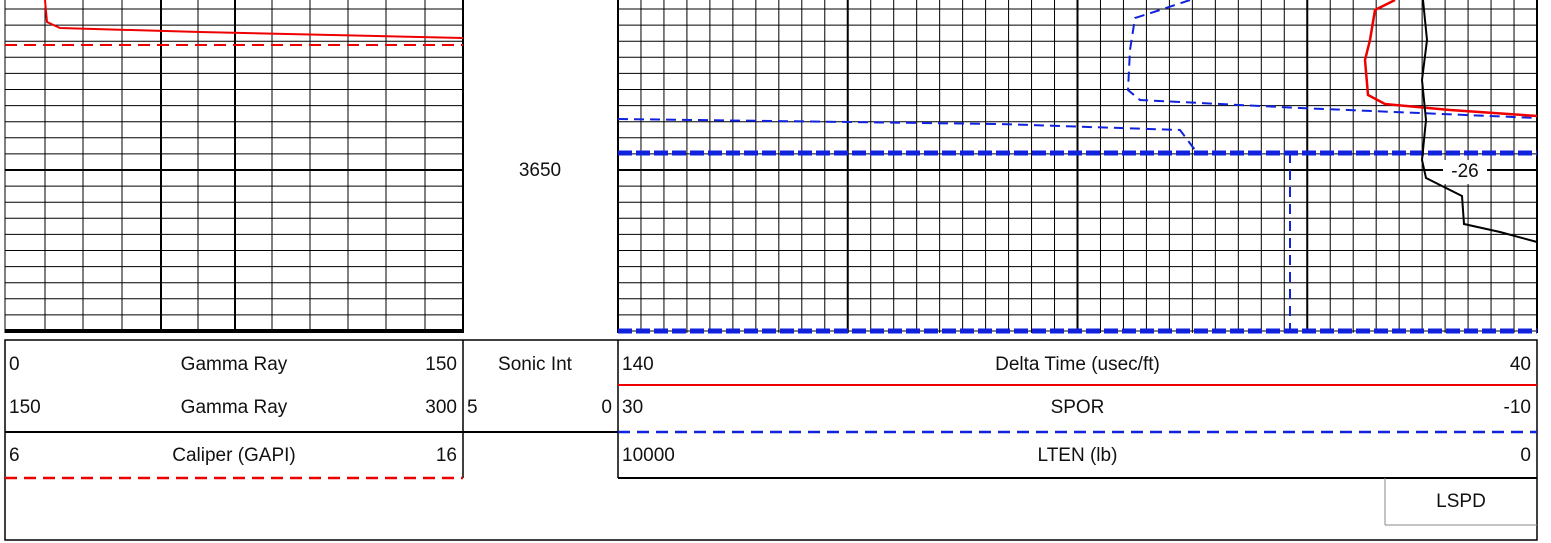 The height and width of the screenshot is (543, 1551). Describe the element at coordinates (1332, 59) in the screenshot. I see `spor-curve` at that location.